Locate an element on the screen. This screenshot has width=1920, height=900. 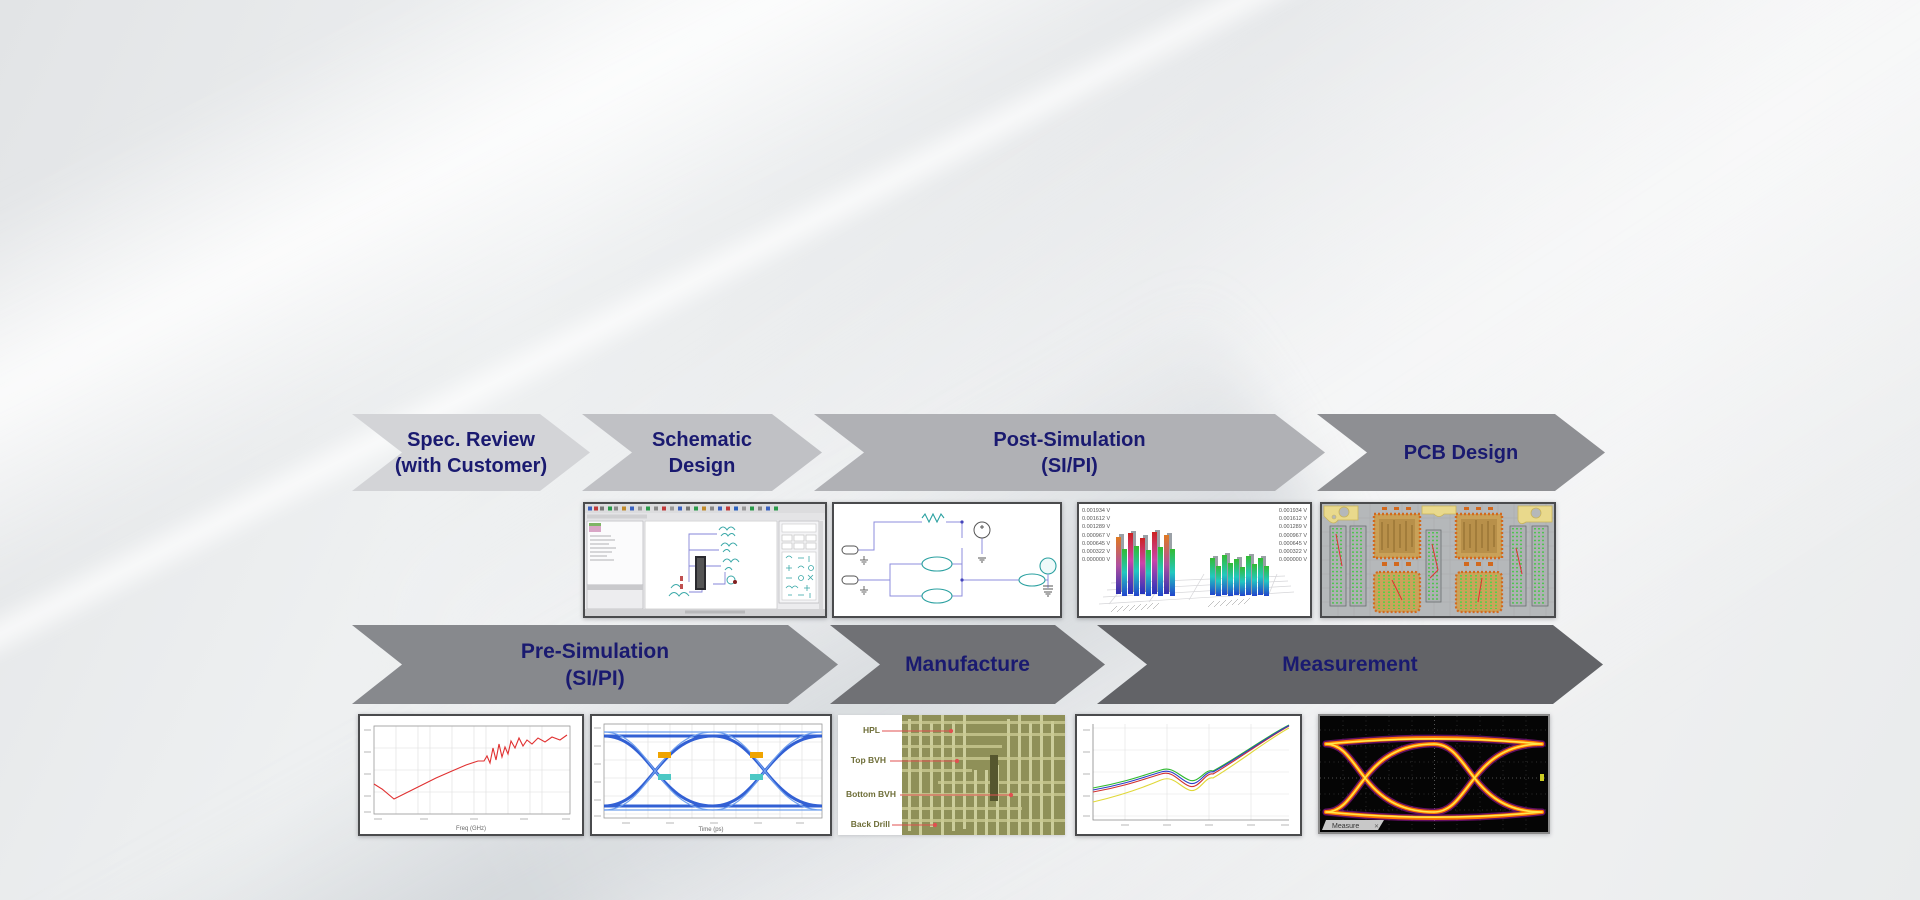
thumbnail-pcb-layout is located at coordinates (1438, 560).